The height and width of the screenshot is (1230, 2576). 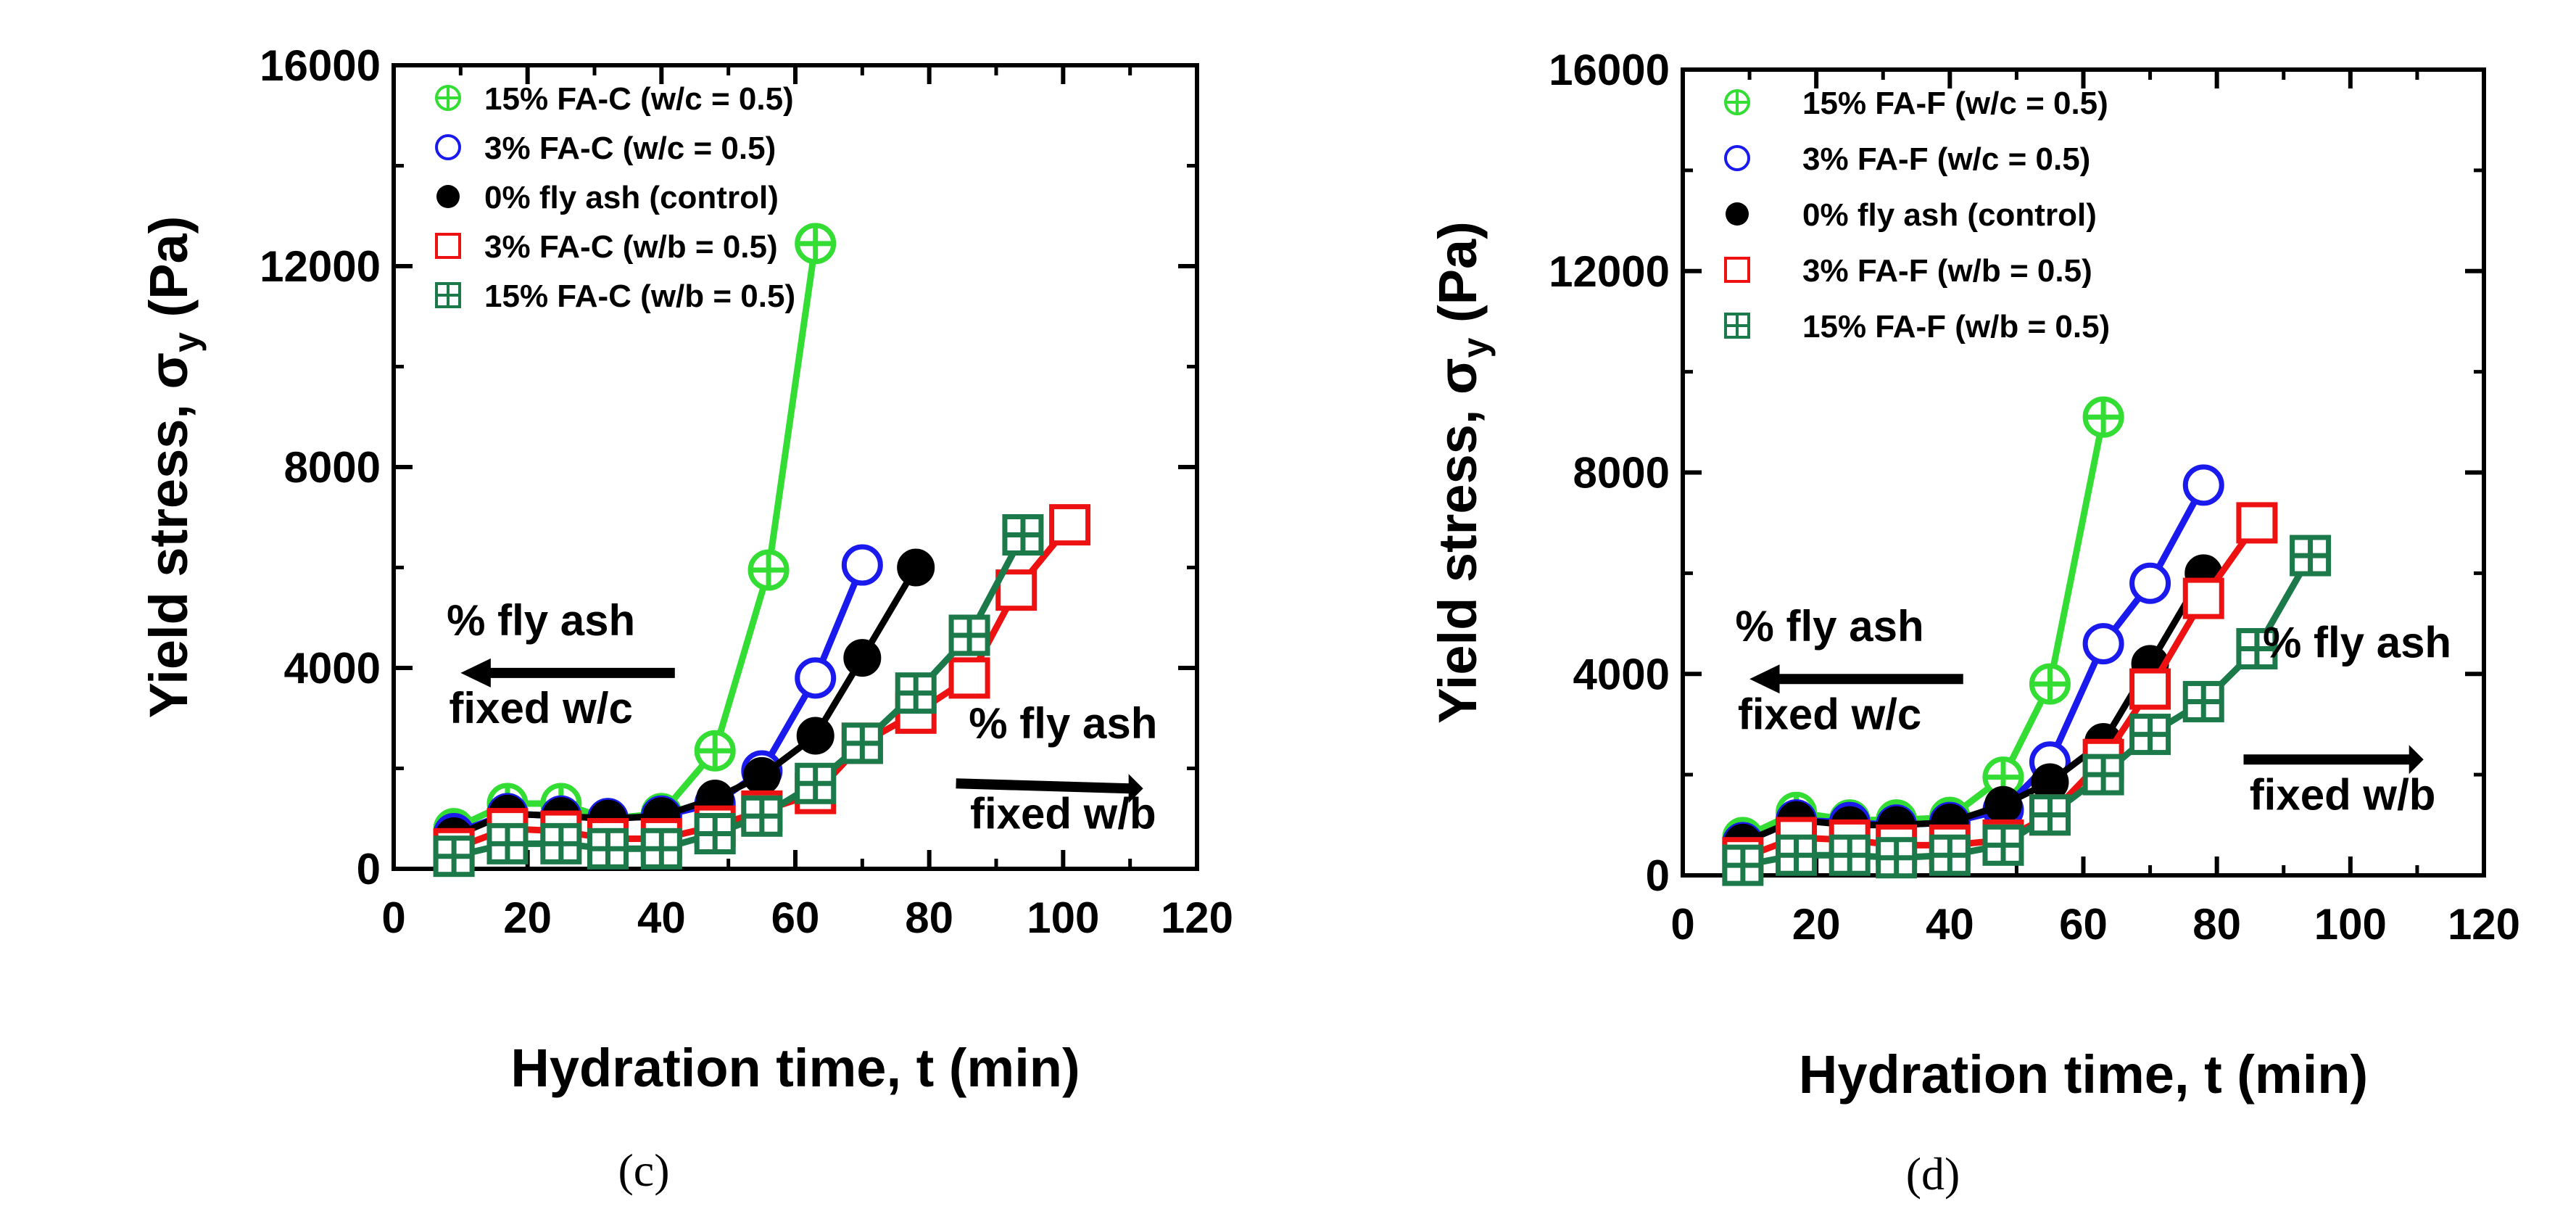 I want to click on legend-label-0: 15% FA-C (w/c = 0.5), so click(x=639, y=99).